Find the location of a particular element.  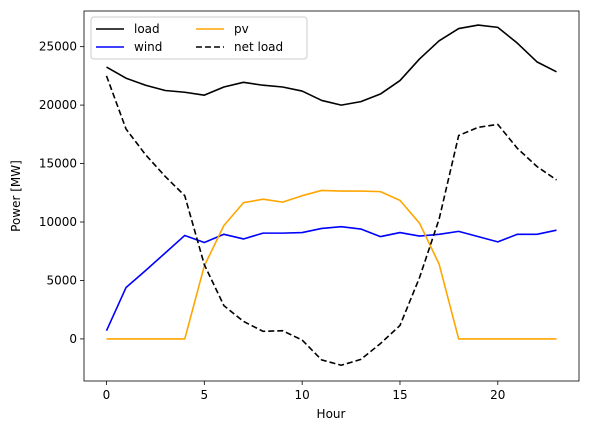

x-axis: 0 5 10 15 20 is located at coordinates (304, 391).